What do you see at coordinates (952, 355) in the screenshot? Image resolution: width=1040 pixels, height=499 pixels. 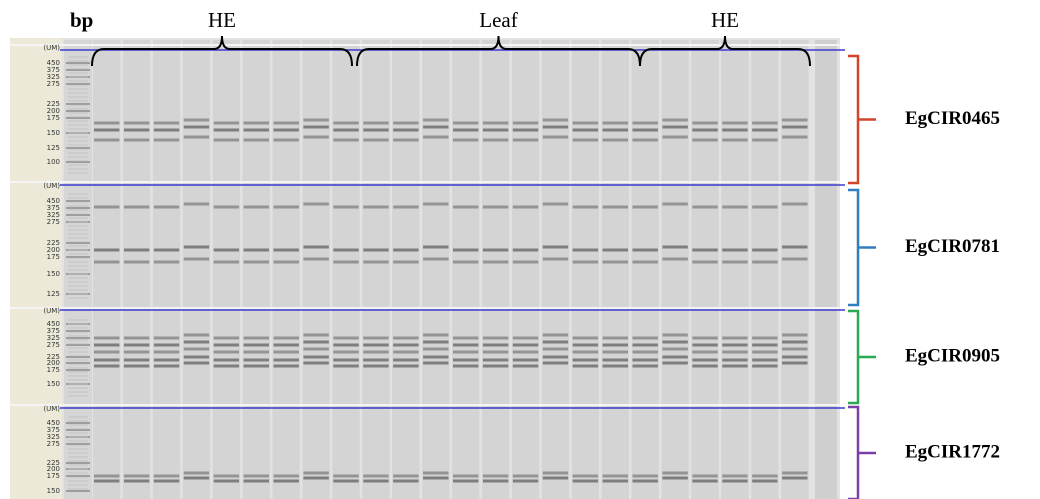 I see `marker-label: EgCIR0905` at bounding box center [952, 355].